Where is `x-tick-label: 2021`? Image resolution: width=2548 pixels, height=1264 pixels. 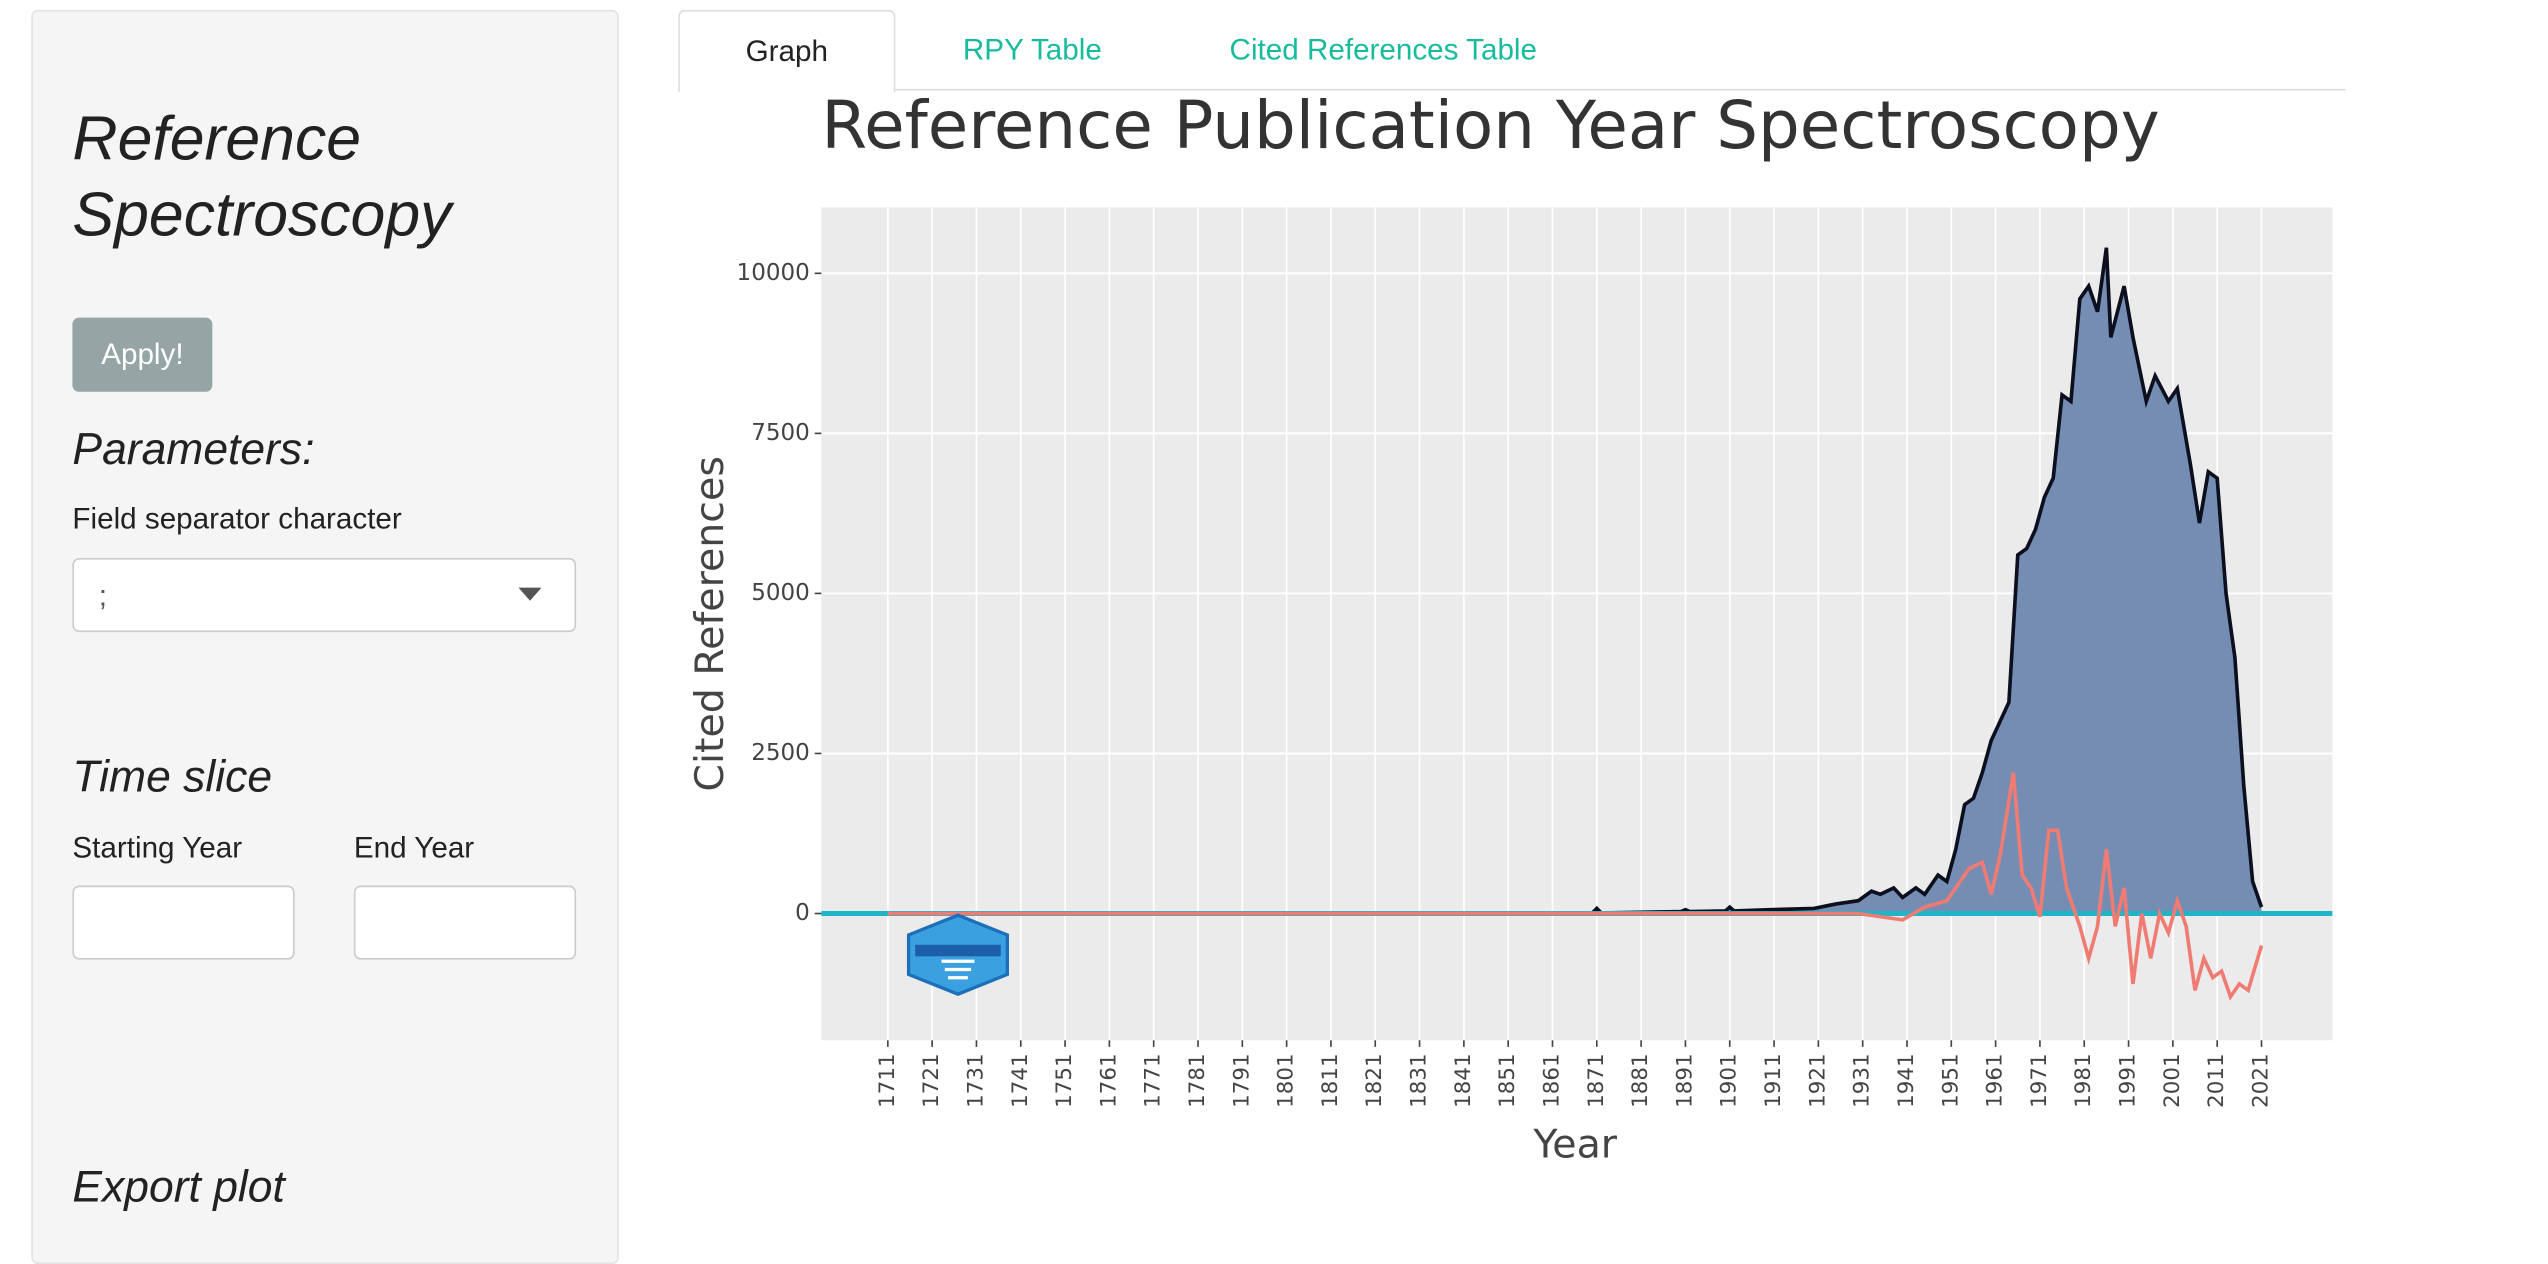 x-tick-label: 2021 is located at coordinates (2260, 1080).